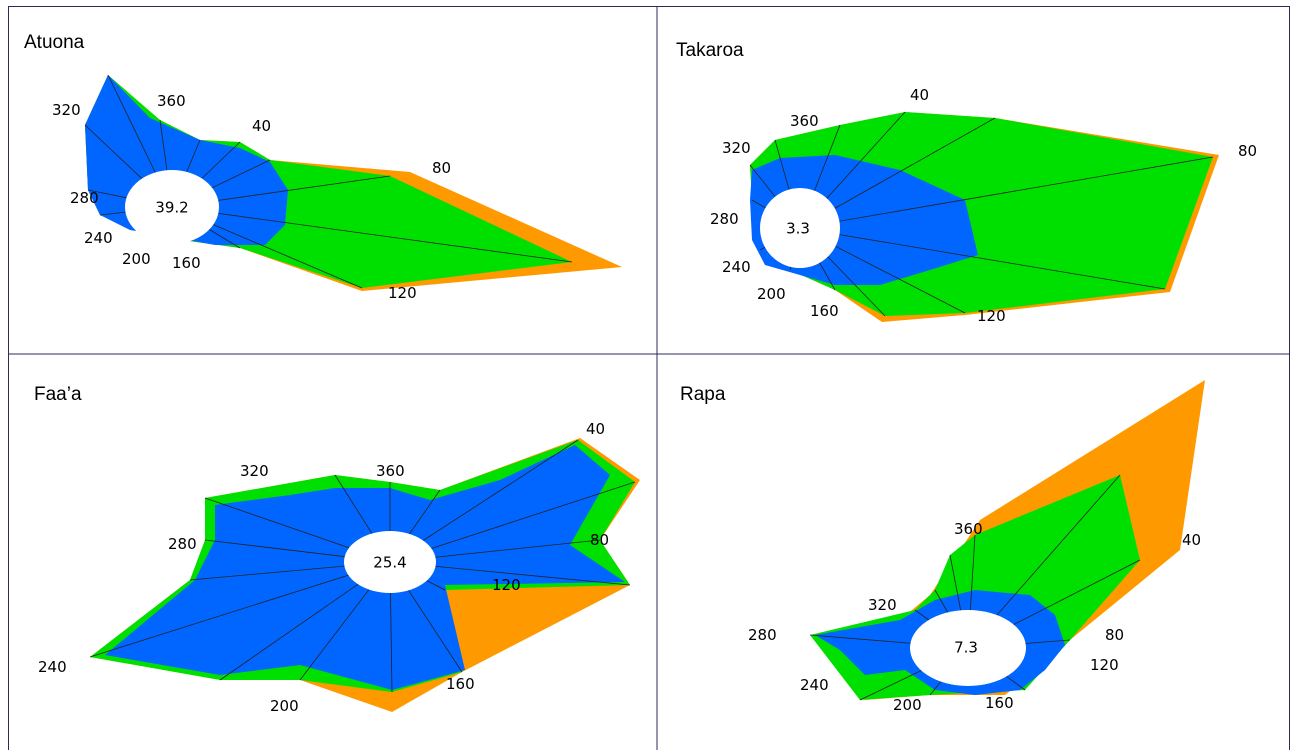 This screenshot has height=750, width=1291. What do you see at coordinates (703, 394) in the screenshot?
I see `panel-title: Rapa` at bounding box center [703, 394].